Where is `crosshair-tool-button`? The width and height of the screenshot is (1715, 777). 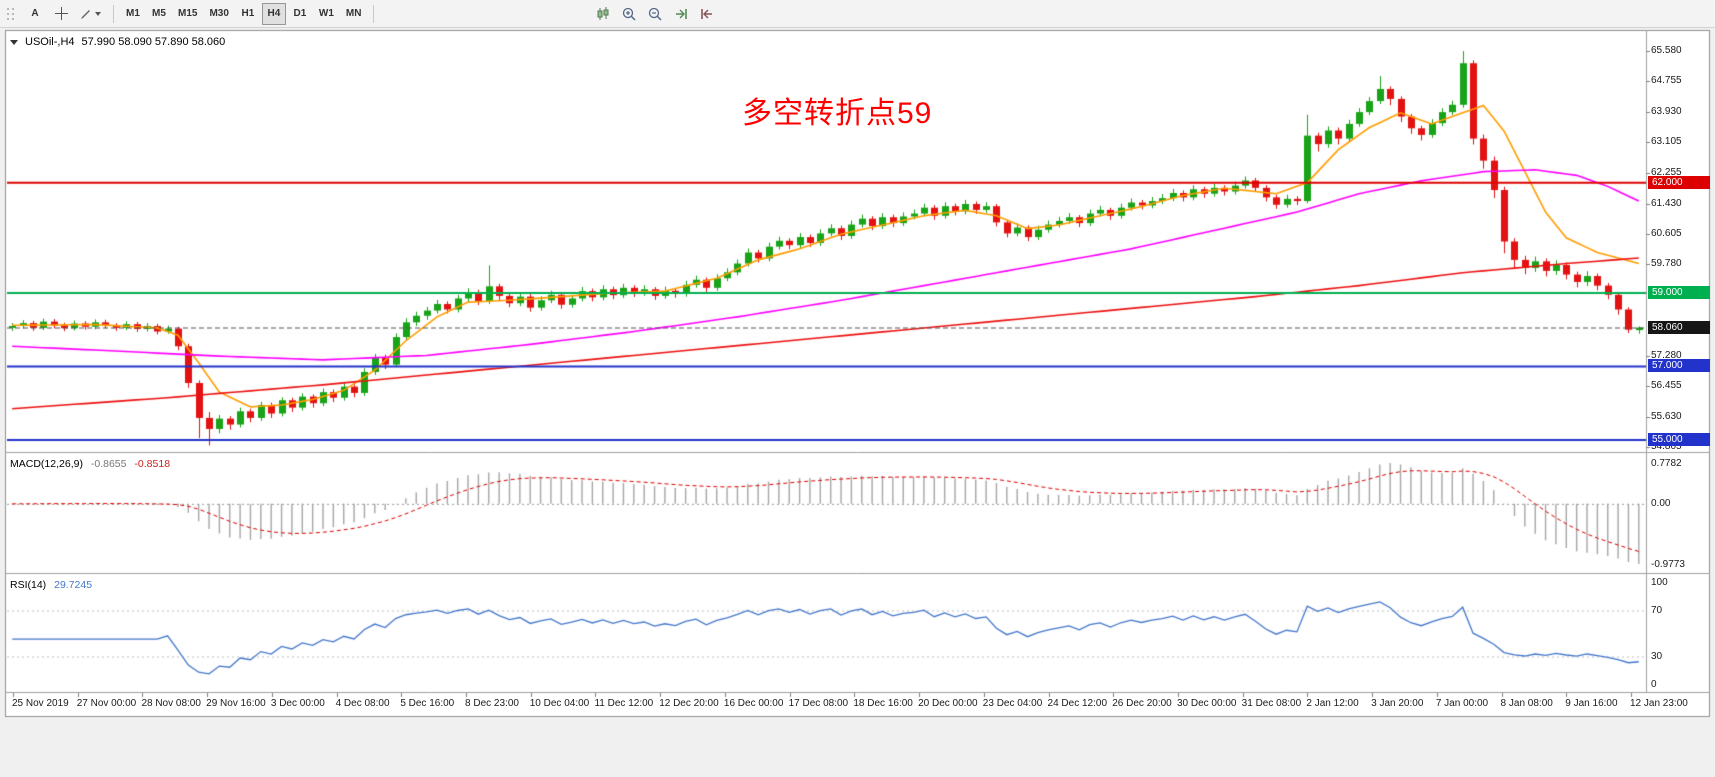 crosshair-tool-button is located at coordinates (61, 14).